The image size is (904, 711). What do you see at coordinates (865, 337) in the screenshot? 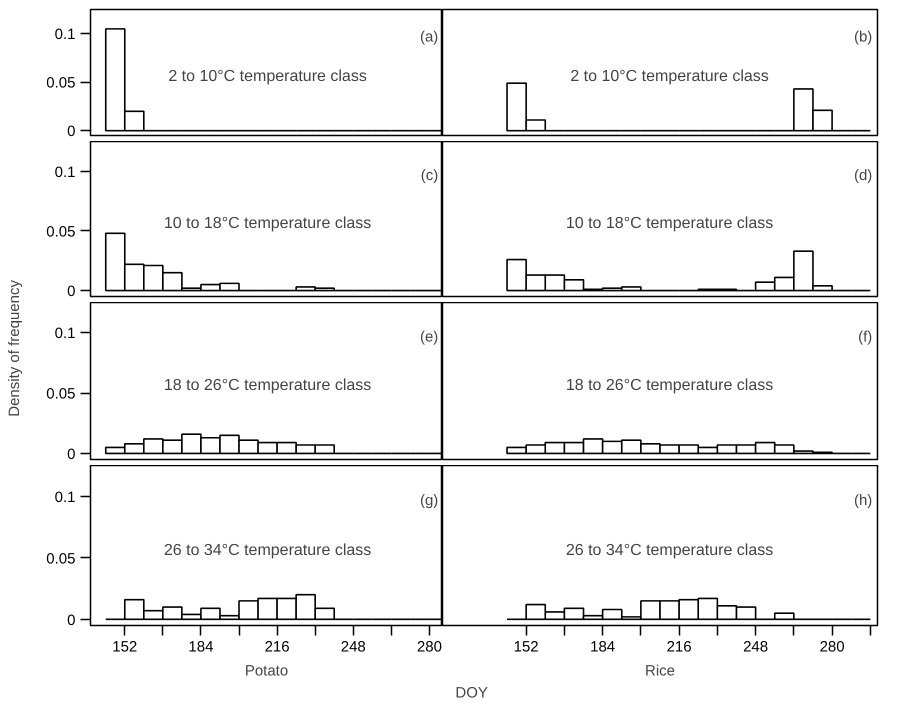
I see `annotation: (f)` at bounding box center [865, 337].